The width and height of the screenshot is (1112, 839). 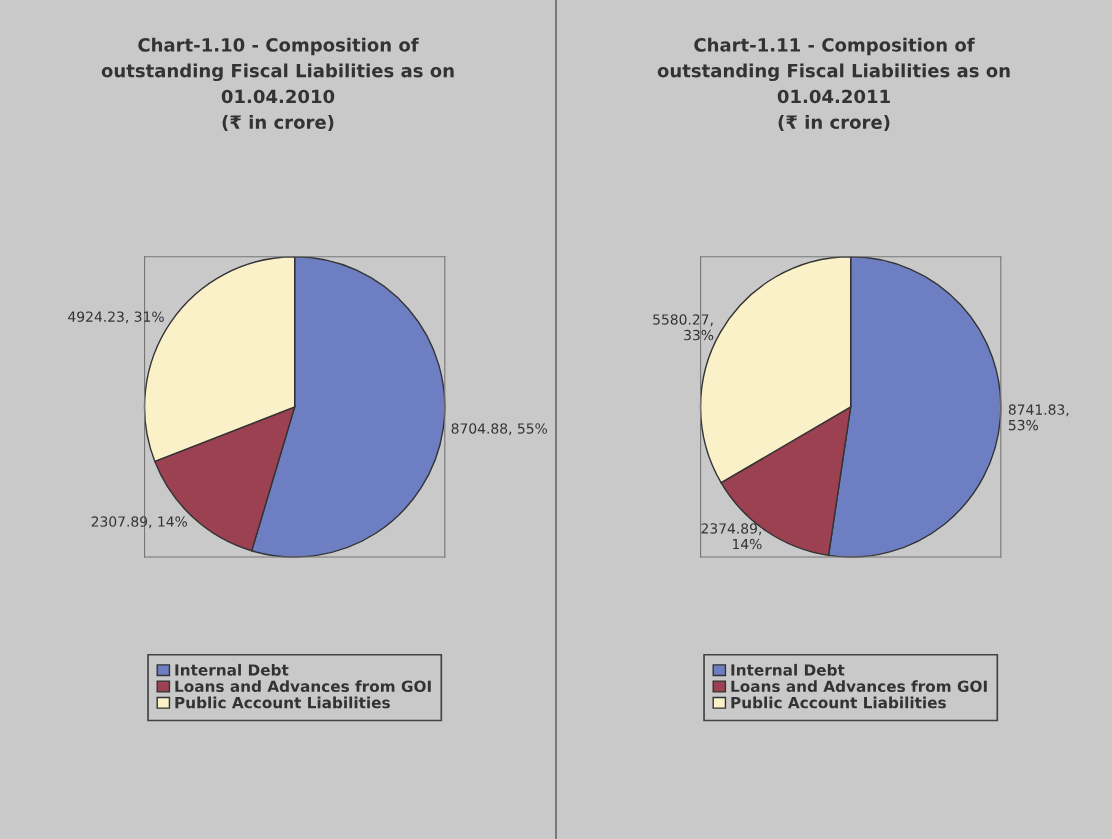 I want to click on data-label: 8741.83, 53%, so click(x=1038, y=417).